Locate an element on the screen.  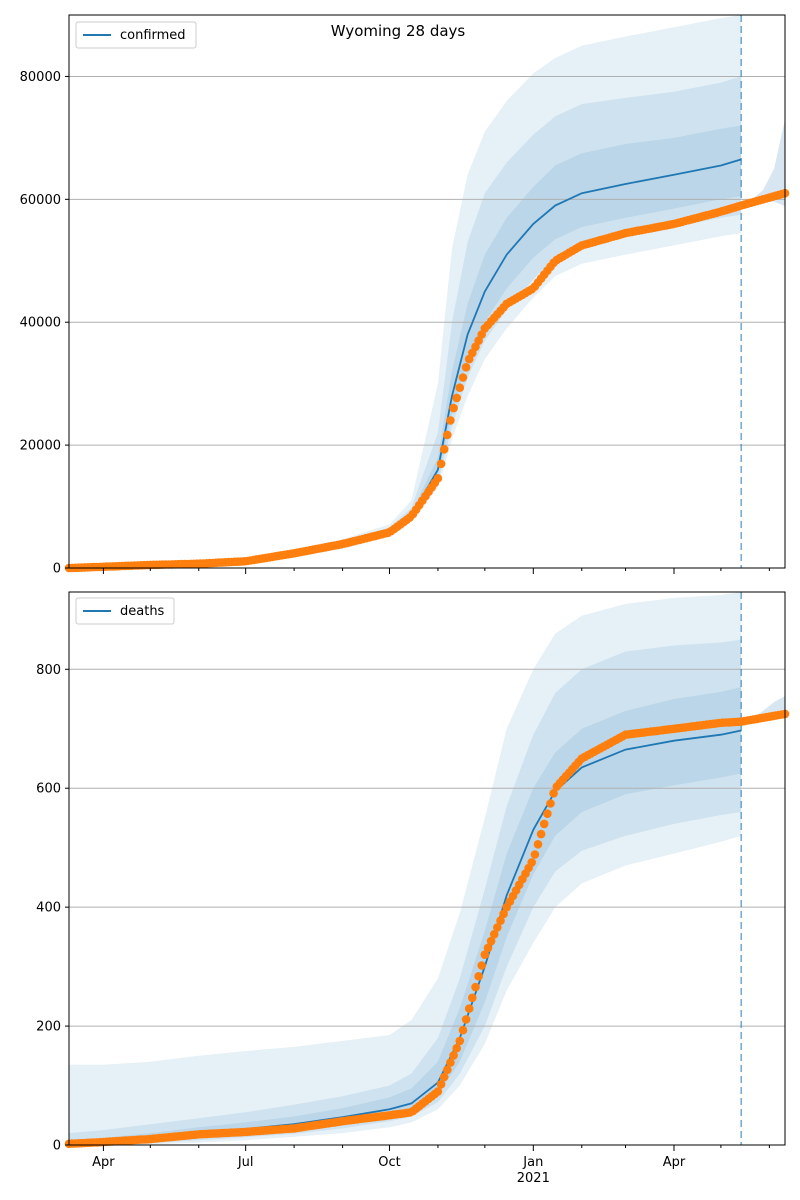
legend-label: confirmed is located at coordinates (153, 35).